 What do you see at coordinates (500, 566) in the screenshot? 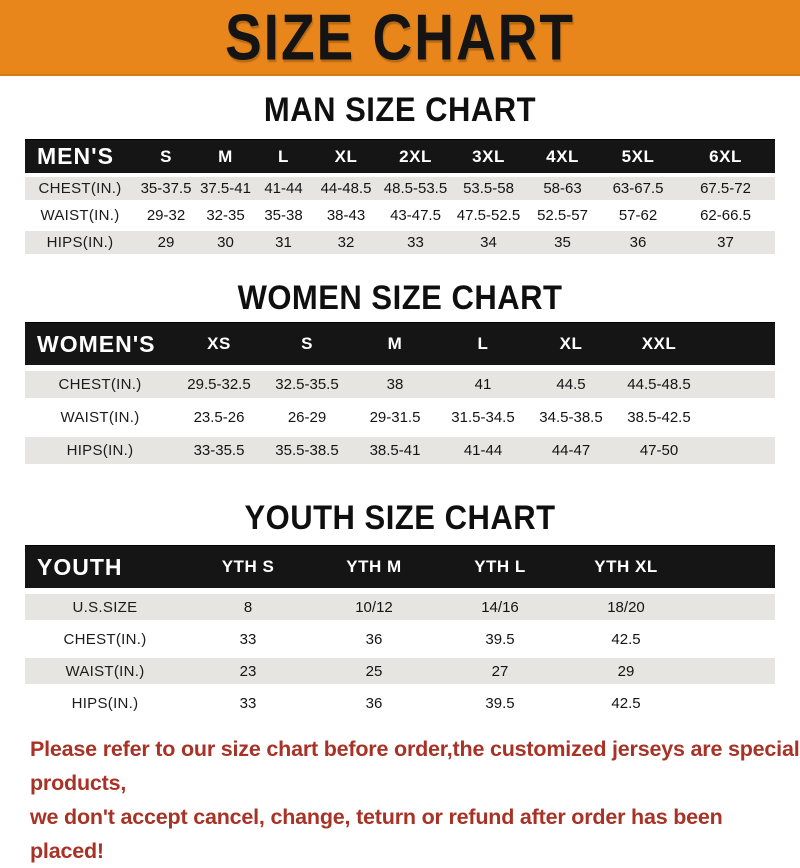
I see `column-header: YTH L` at bounding box center [500, 566].